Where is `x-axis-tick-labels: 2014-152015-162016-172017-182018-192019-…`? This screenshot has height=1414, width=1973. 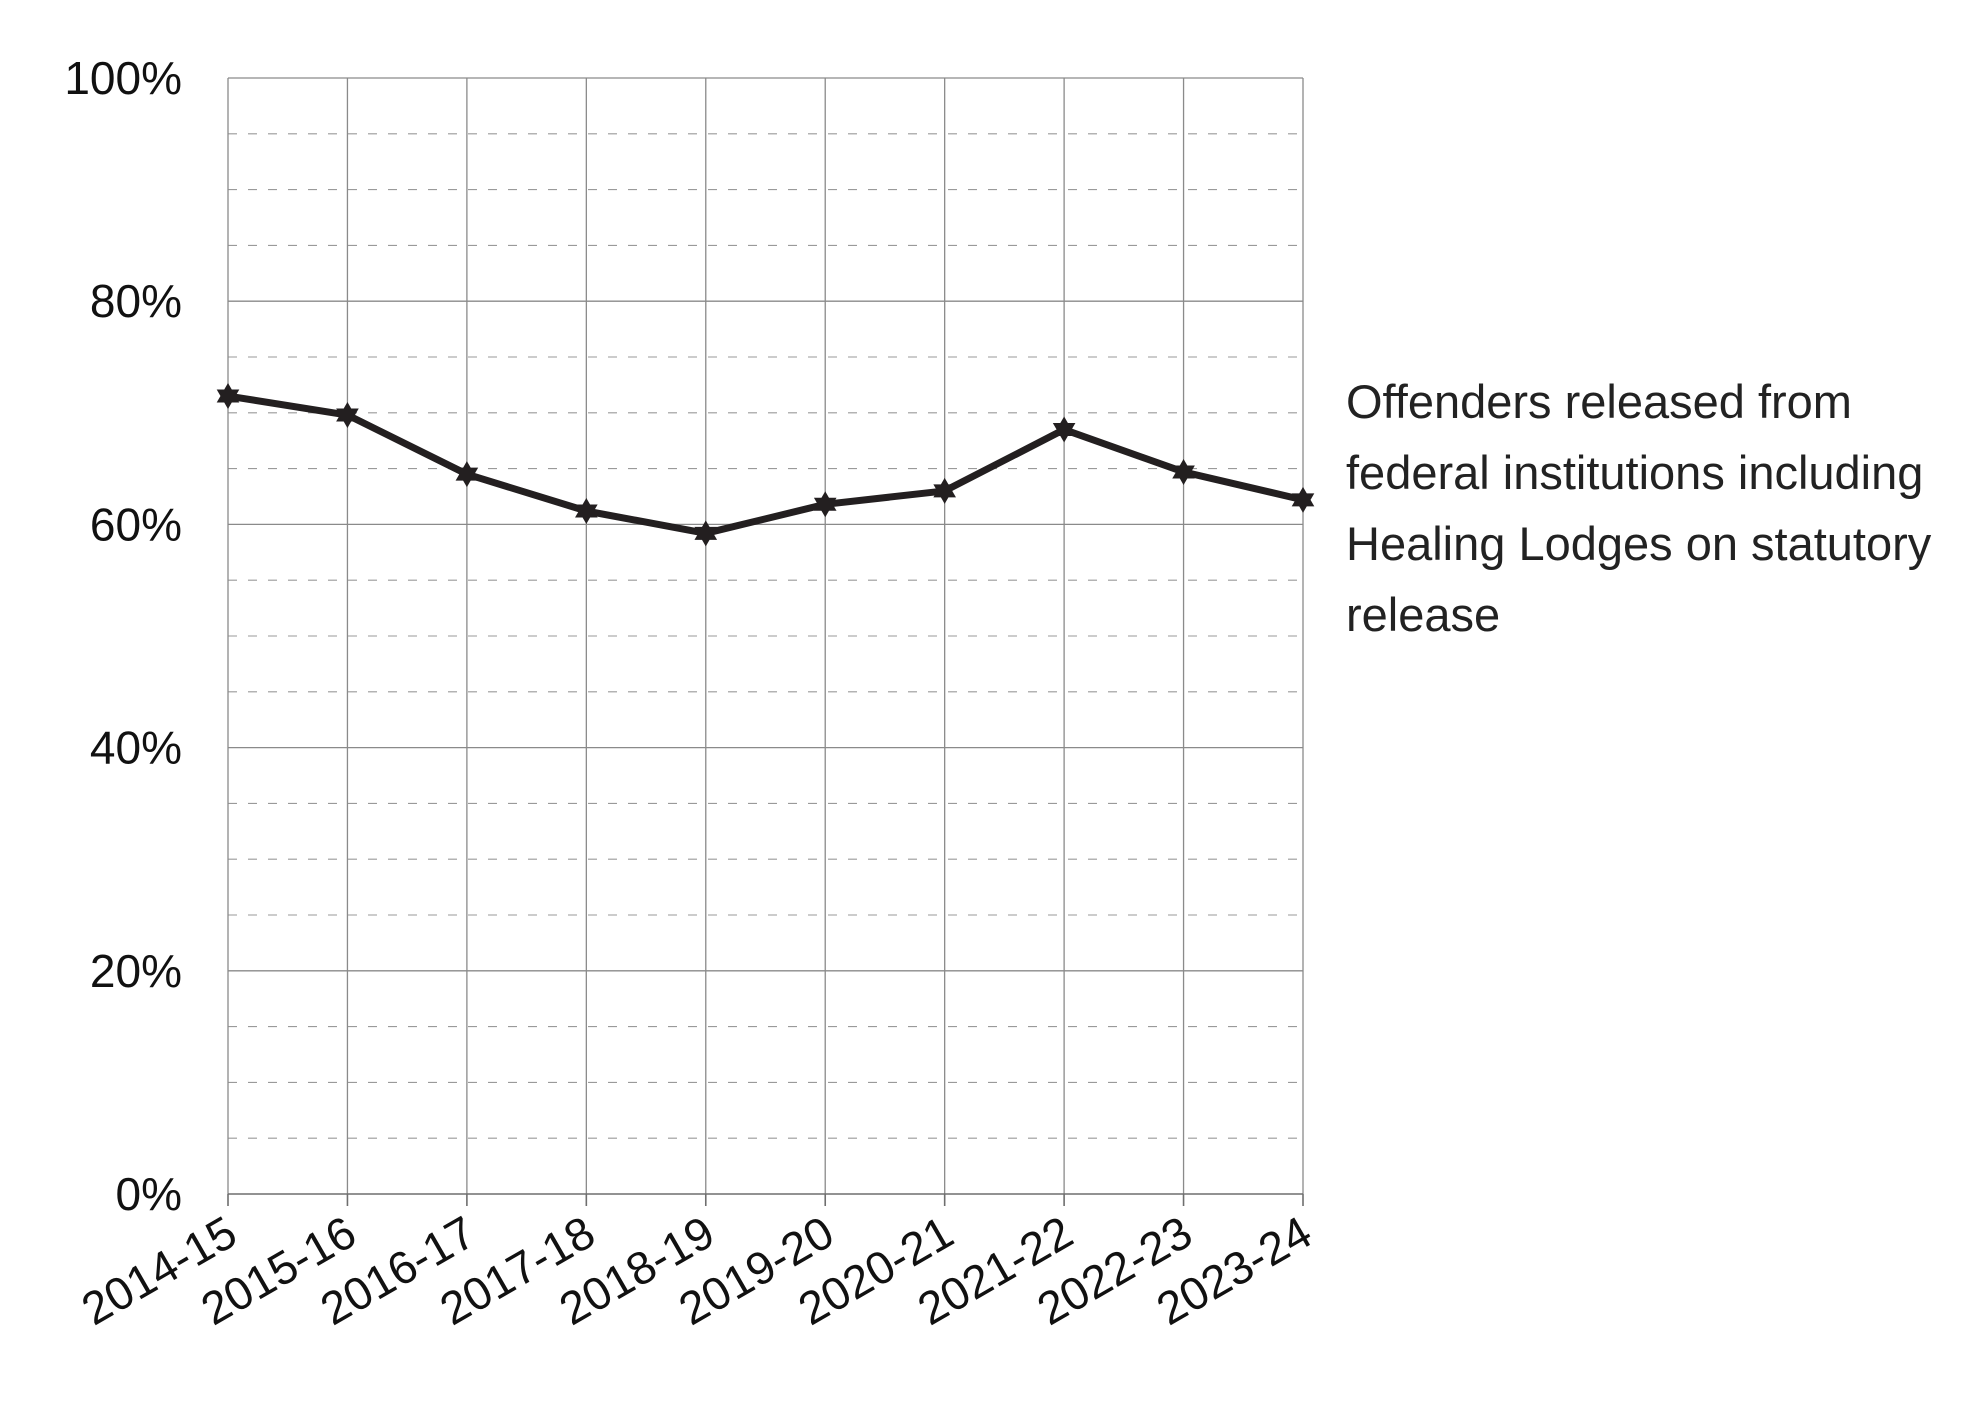 x-axis-tick-labels: 2014-152015-162016-172017-182018-192019-… is located at coordinates (696, 1270).